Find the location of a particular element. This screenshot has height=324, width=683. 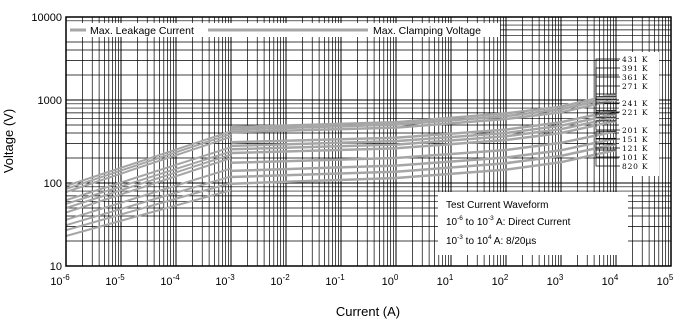

series-label: 101 K is located at coordinates (635, 157).